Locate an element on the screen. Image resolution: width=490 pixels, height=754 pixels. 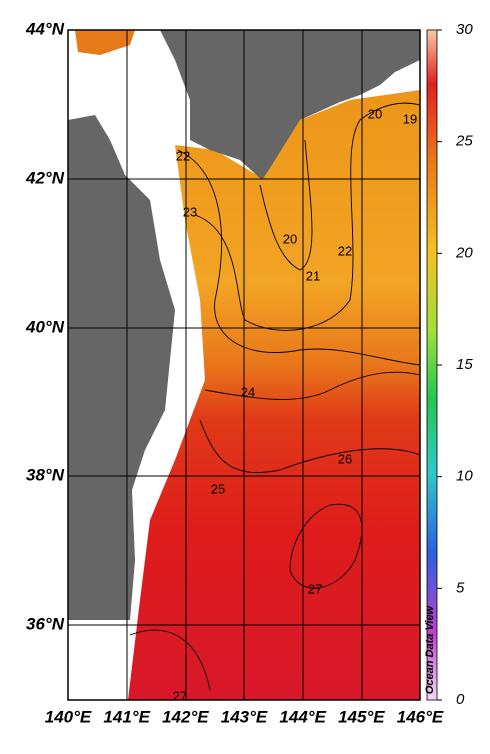
lon-label: 141°E is located at coordinates (126, 716).